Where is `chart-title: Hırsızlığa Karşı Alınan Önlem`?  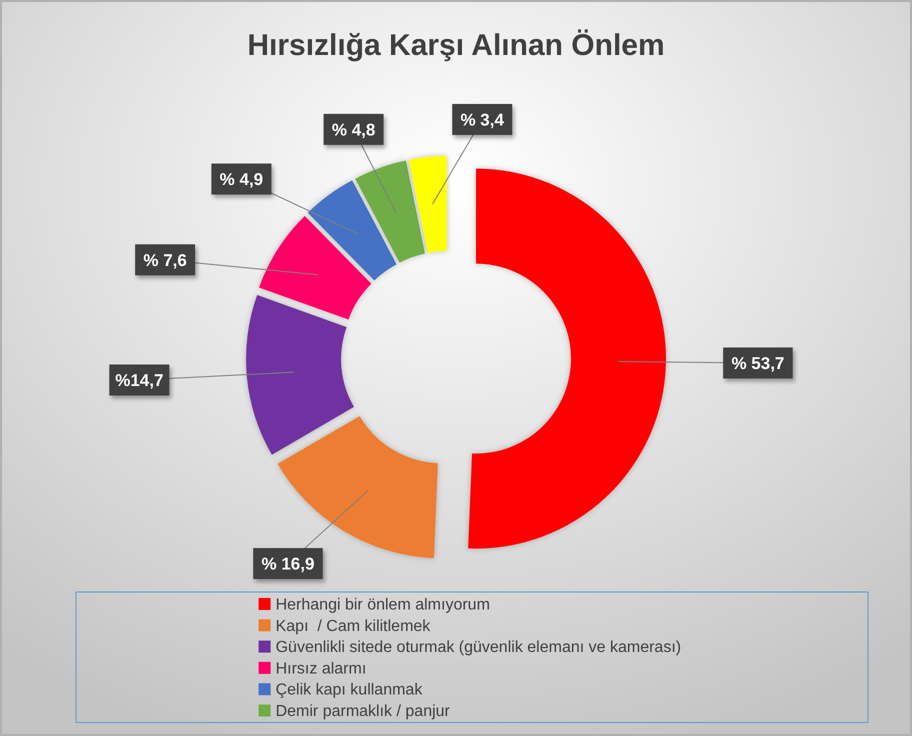
chart-title: Hırsızlığa Karşı Alınan Önlem is located at coordinates (456, 45).